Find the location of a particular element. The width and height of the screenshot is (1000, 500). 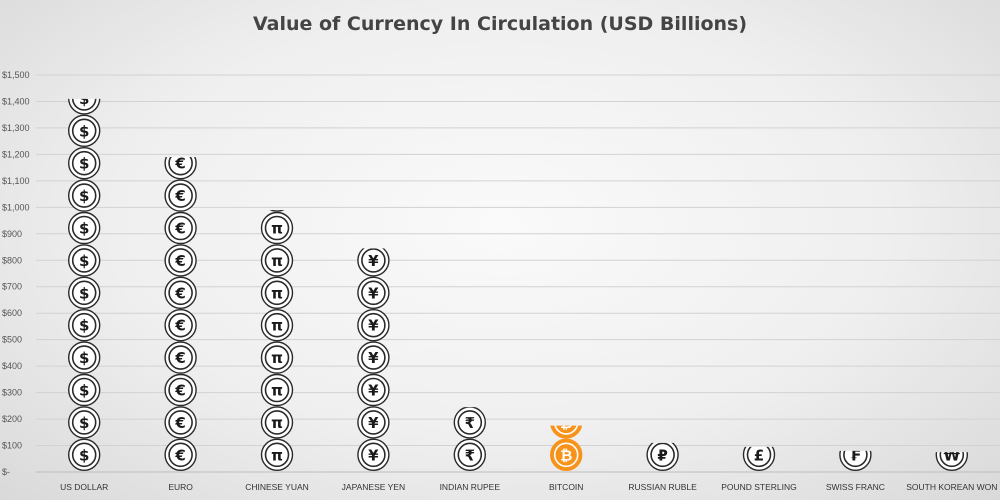

x-tick-label: EURO is located at coordinates (180, 487).